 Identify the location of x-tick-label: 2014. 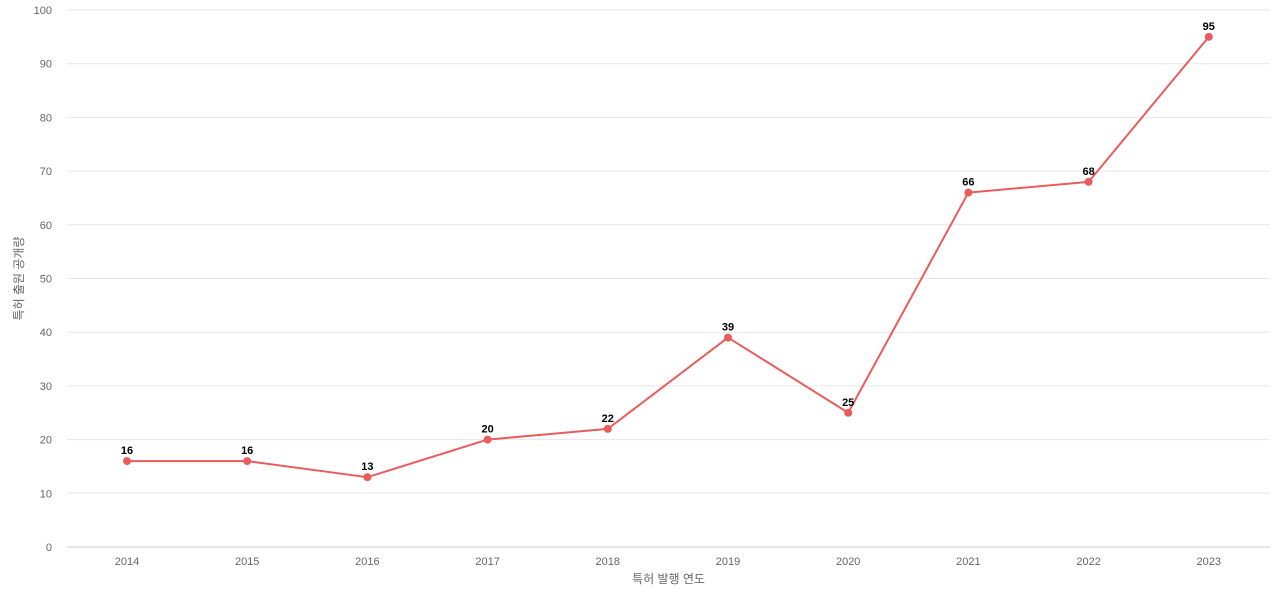
(127, 562).